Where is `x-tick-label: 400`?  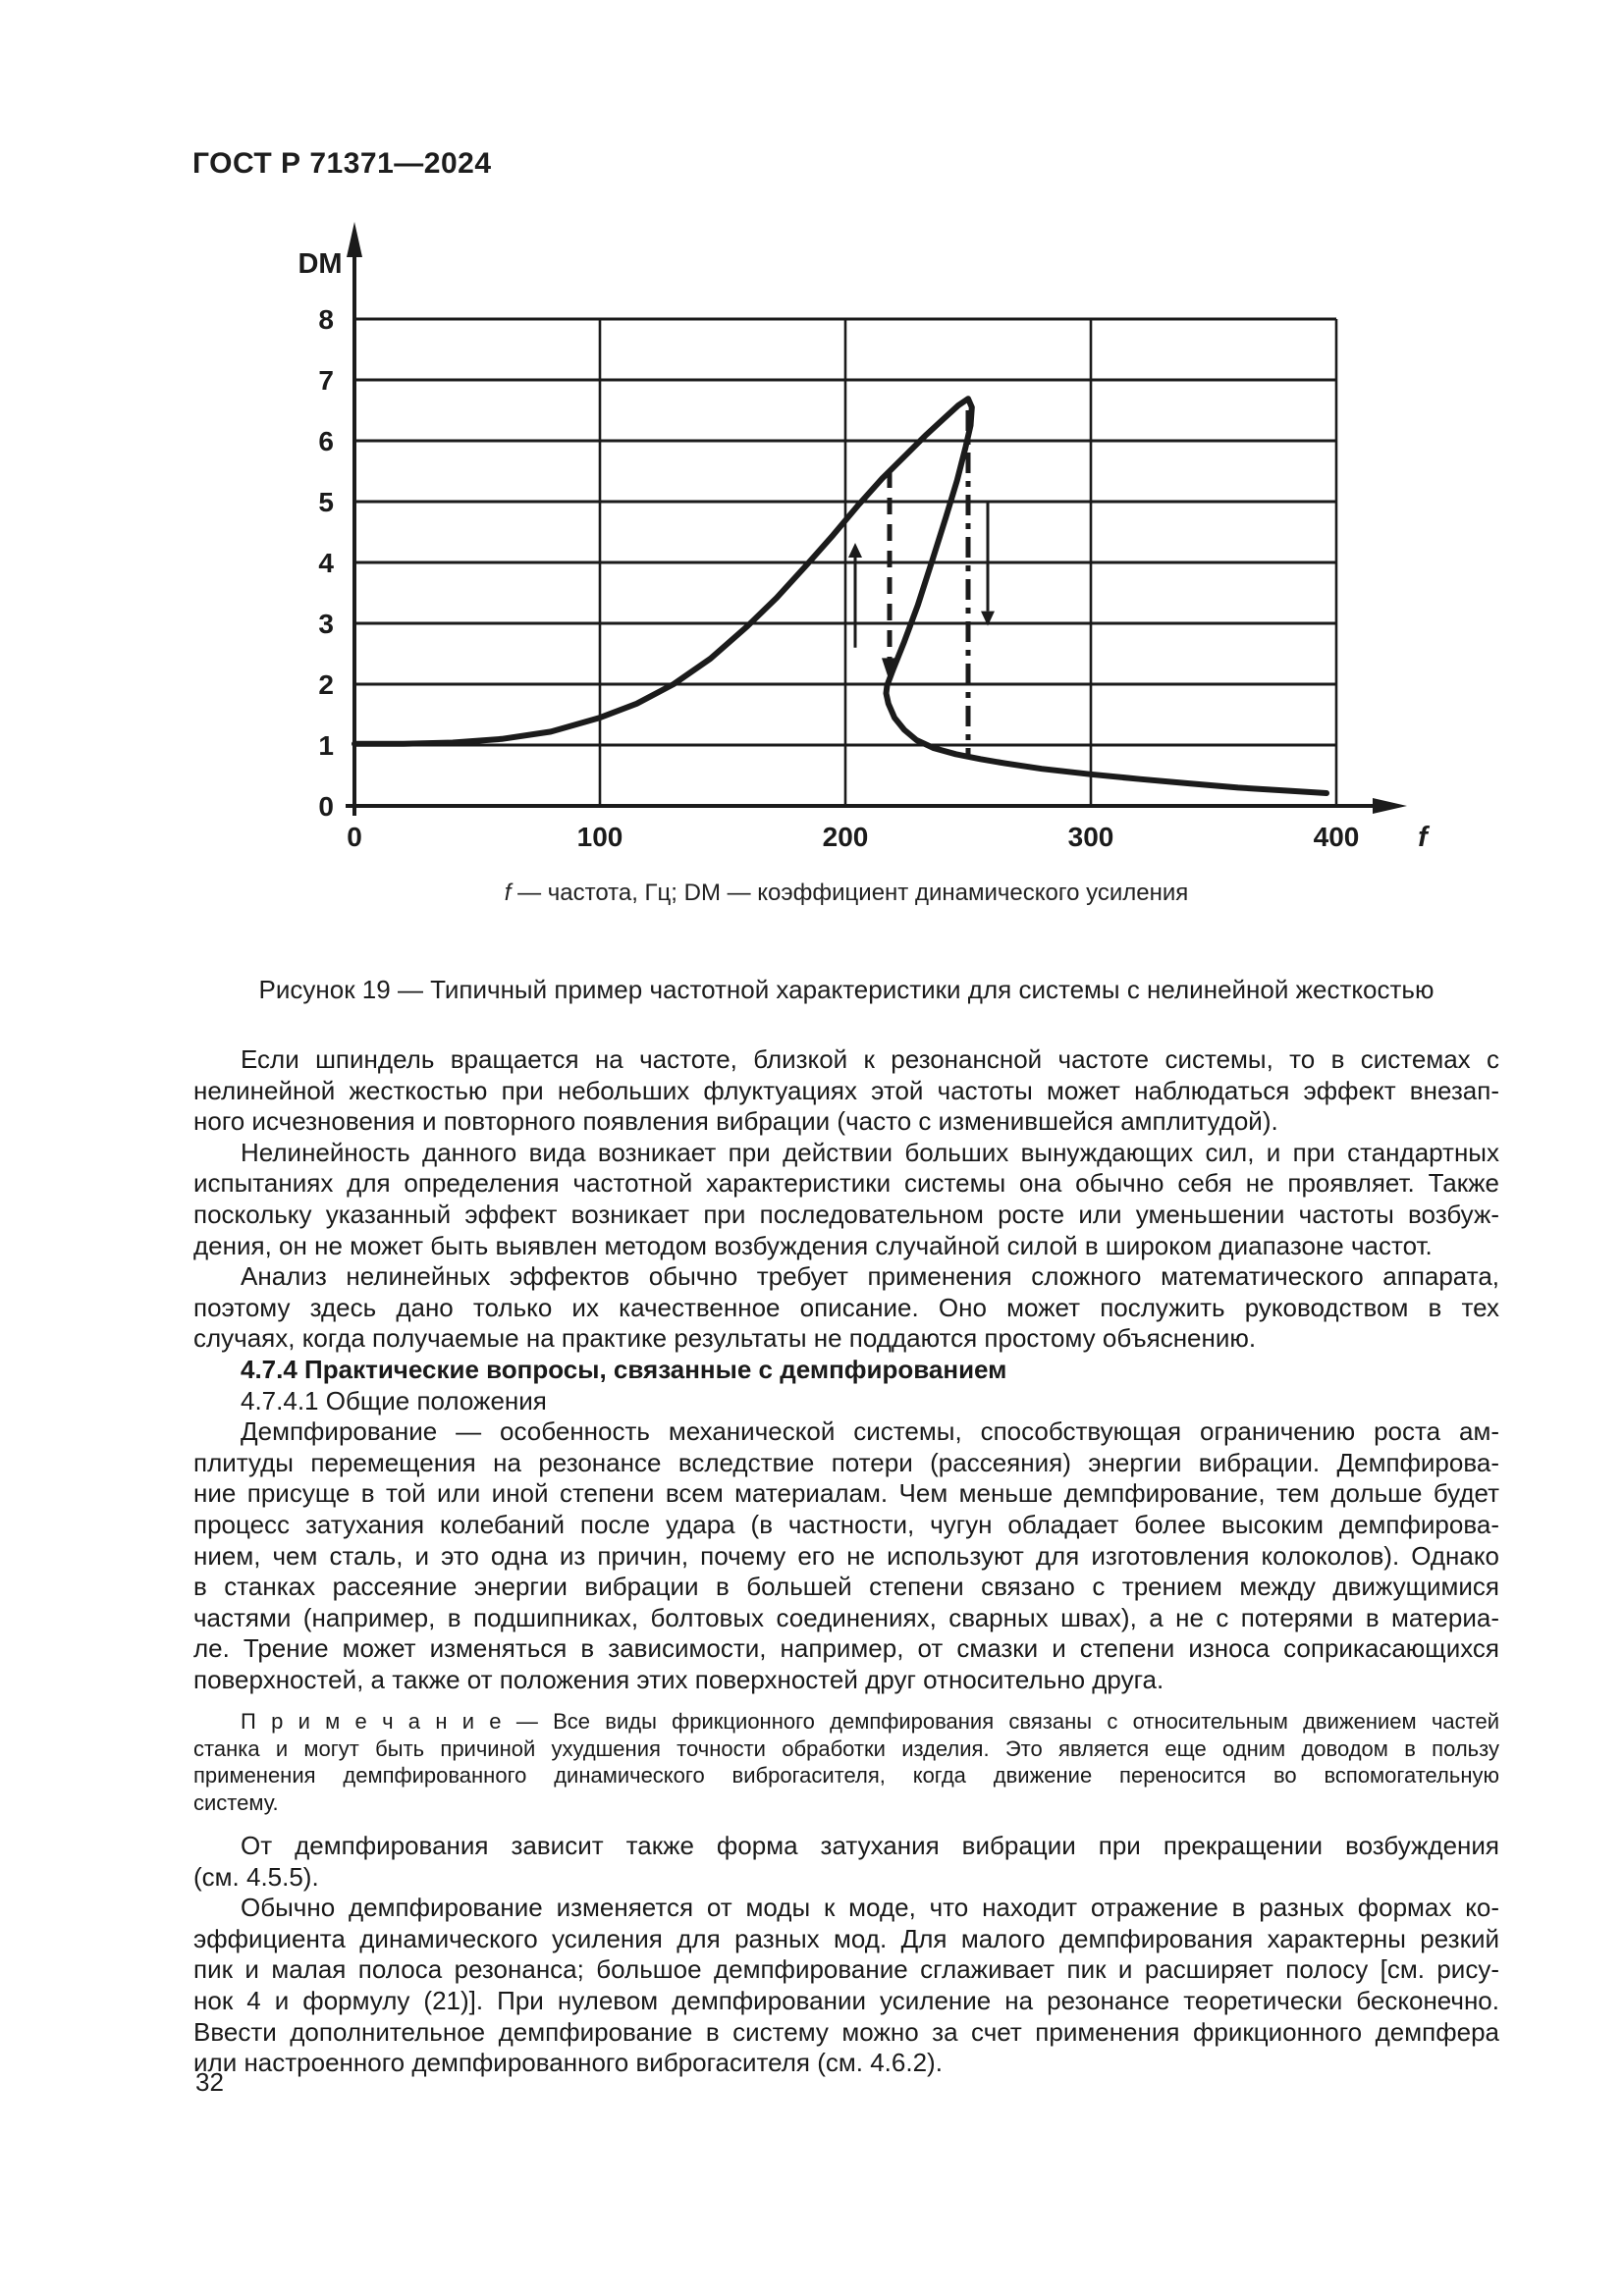 x-tick-label: 400 is located at coordinates (1337, 837).